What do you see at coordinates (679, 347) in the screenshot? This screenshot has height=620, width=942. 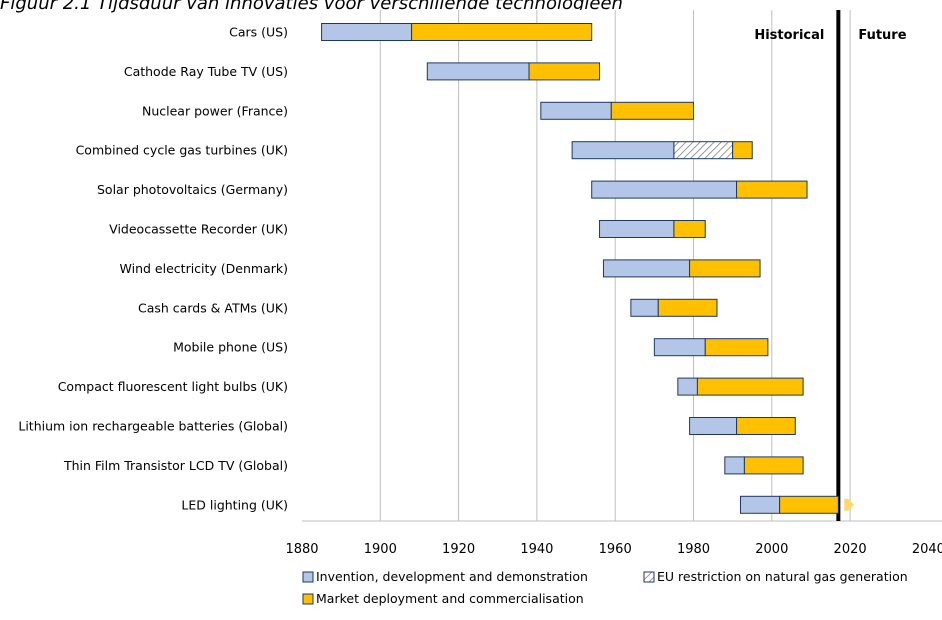 I see `bar-invention-mobile-phone-us` at bounding box center [679, 347].